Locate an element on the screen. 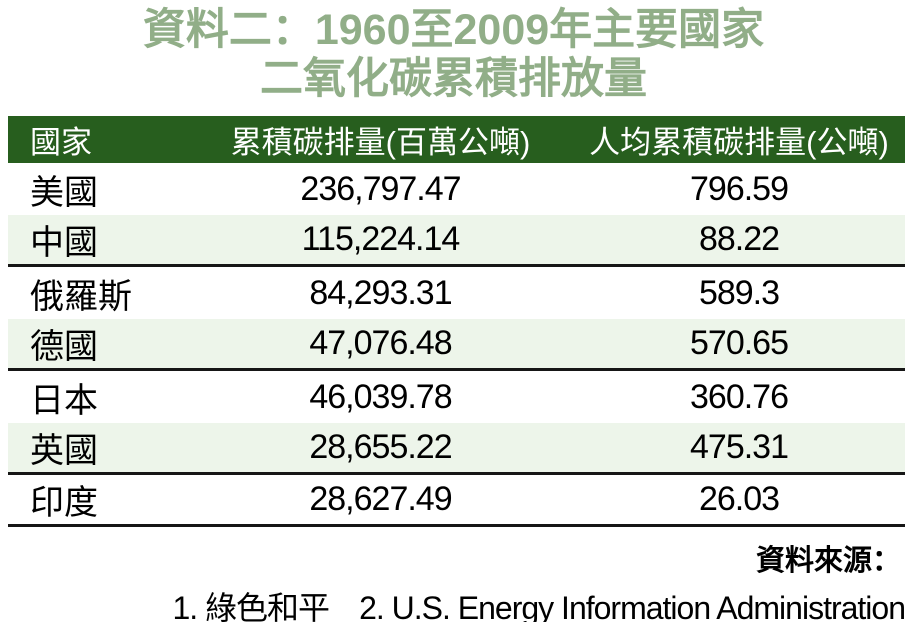  column-header-per-capita: 人均累積碳排量(公噸) is located at coordinates (739, 142).